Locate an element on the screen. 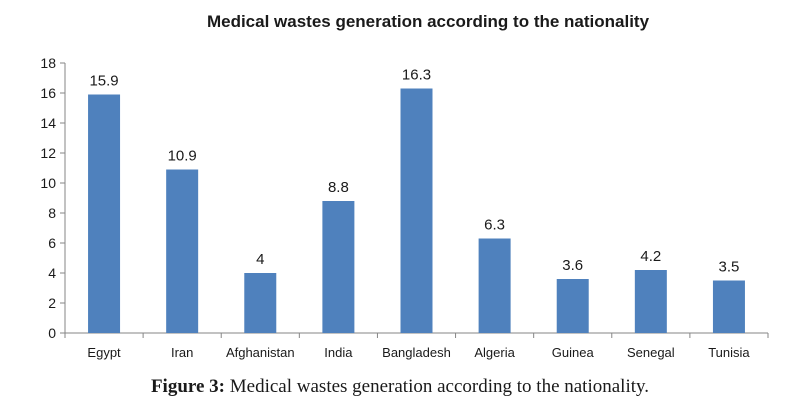 This screenshot has width=800, height=411. y-axis-ticks: 0 2 4 6 8 10 12 14 16 18 is located at coordinates (52, 198).